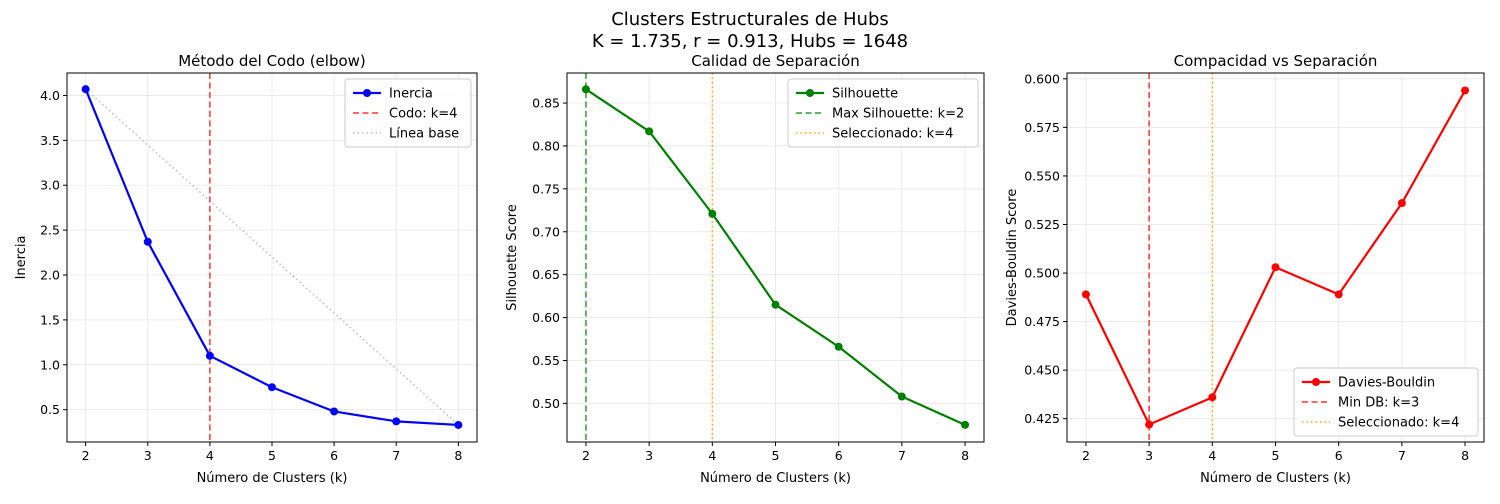 This screenshot has height=504, width=1500. What do you see at coordinates (750, 19) in the screenshot?
I see `figure-title: Clusters Estructurales de Hubs` at bounding box center [750, 19].